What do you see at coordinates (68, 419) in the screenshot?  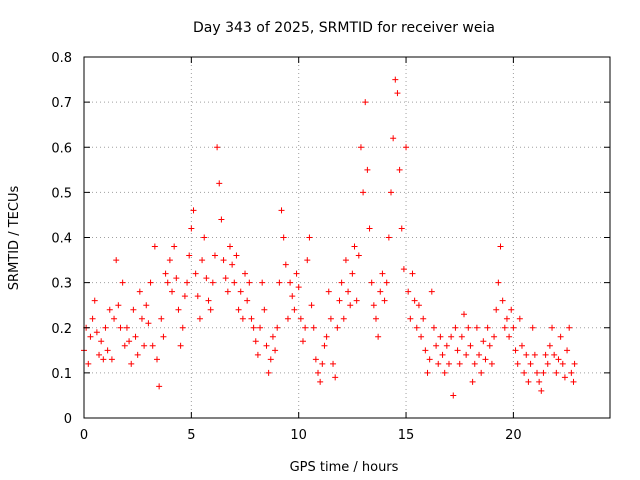 I see `y-tick-label: 0` at bounding box center [68, 419].